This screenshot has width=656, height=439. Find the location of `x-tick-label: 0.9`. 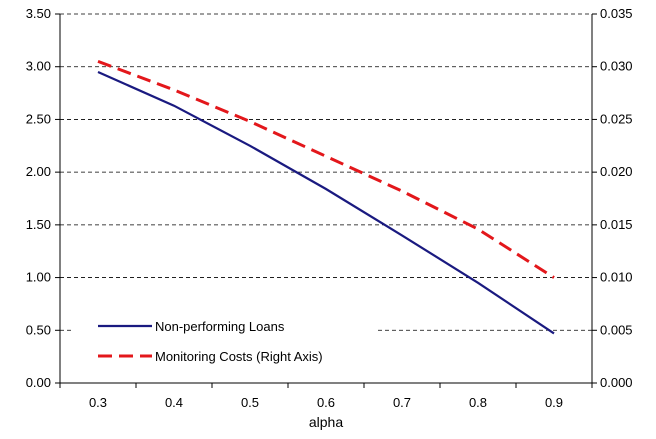

x-tick-label: 0.9 is located at coordinates (554, 402).